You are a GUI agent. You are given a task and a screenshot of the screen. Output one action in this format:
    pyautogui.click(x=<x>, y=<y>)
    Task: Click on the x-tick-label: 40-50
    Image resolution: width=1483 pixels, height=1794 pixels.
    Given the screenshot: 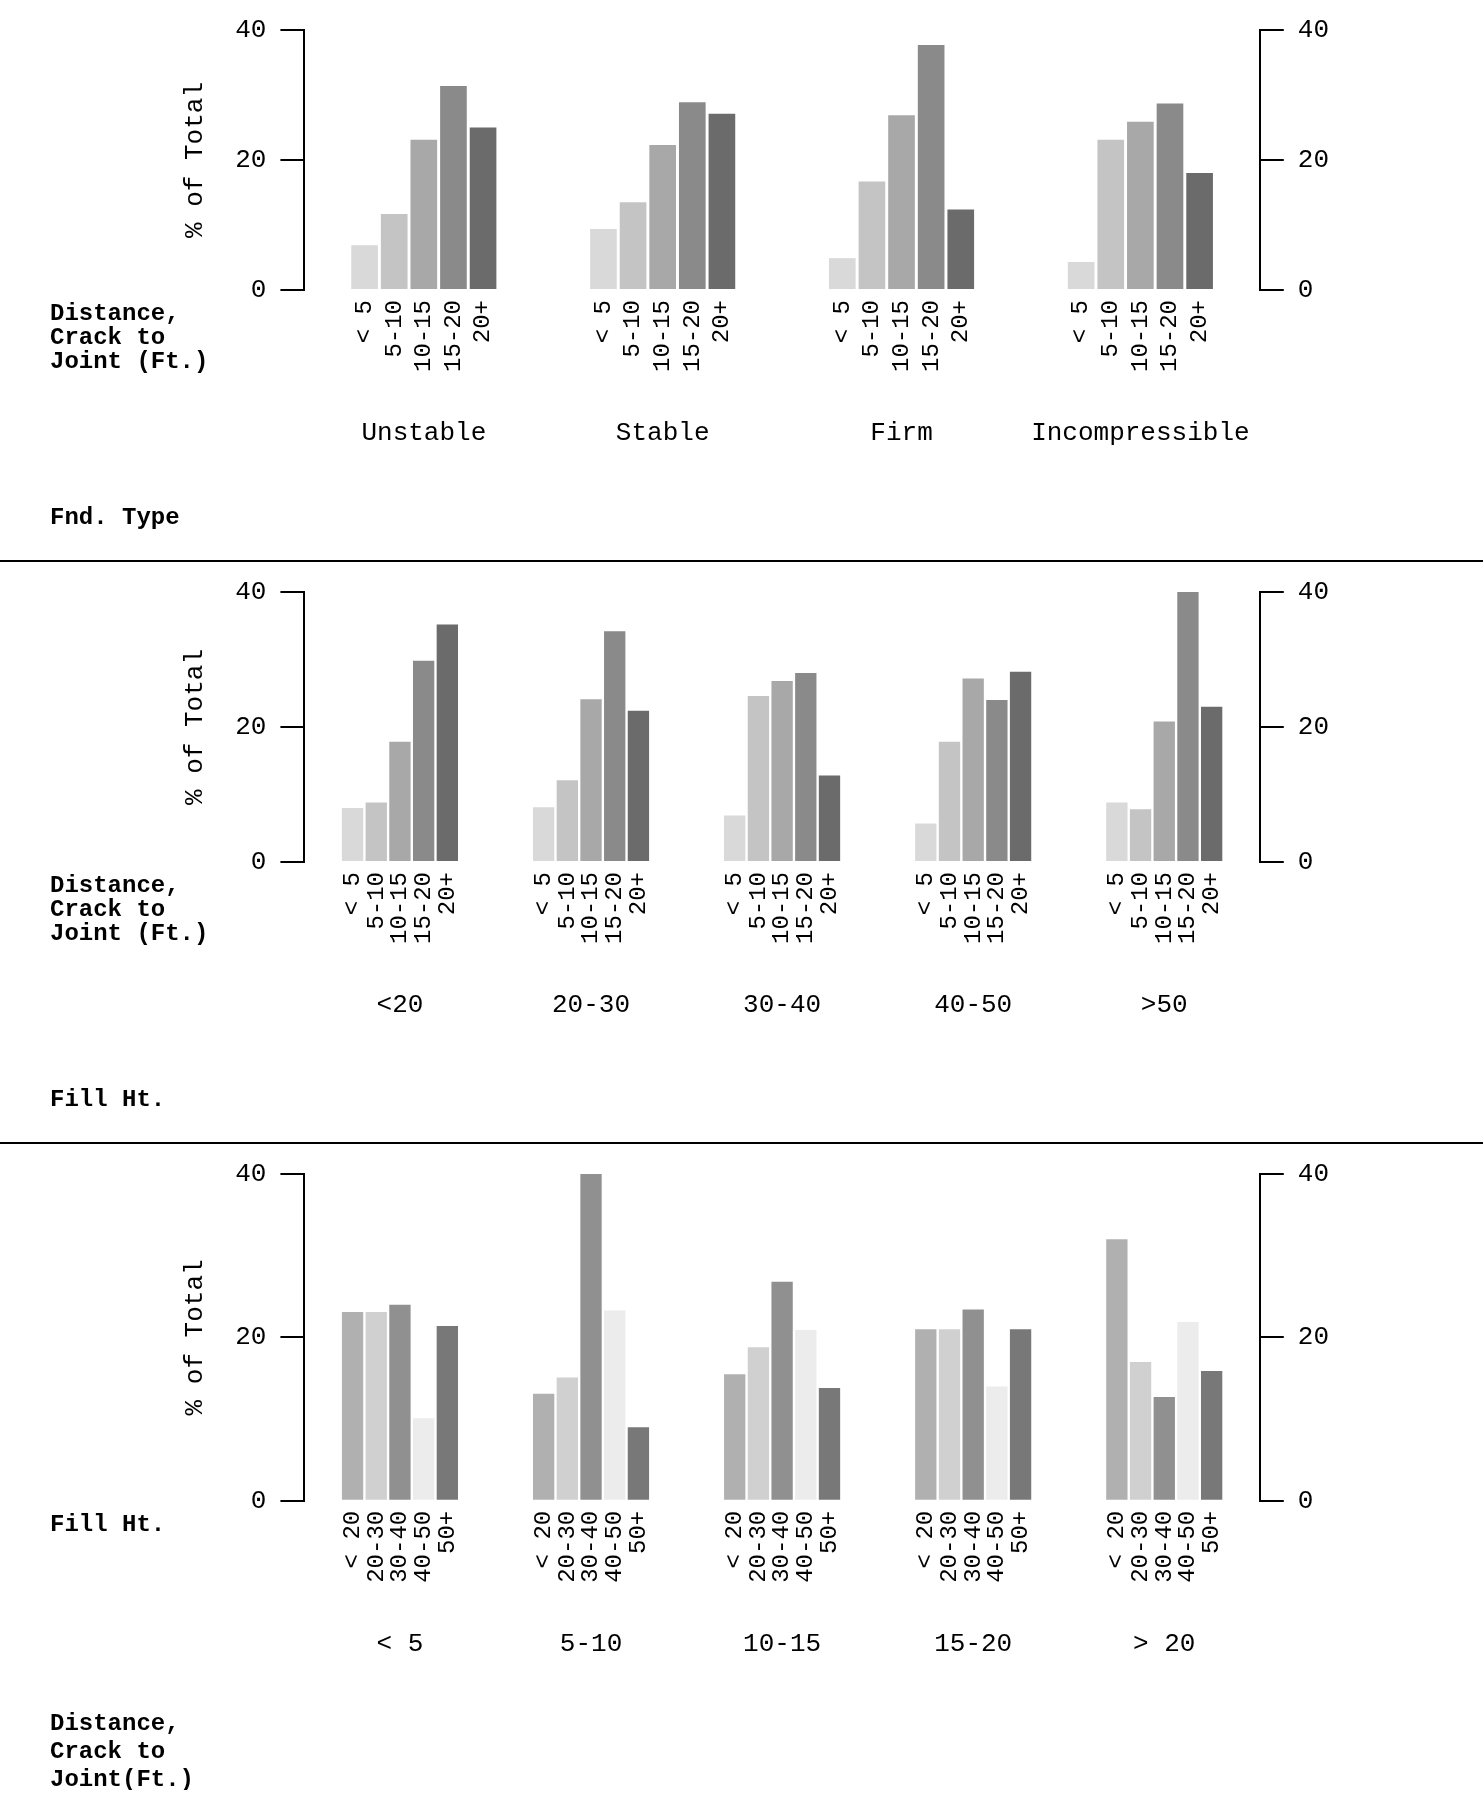 What is the action you would take?
    pyautogui.click(x=973, y=1005)
    